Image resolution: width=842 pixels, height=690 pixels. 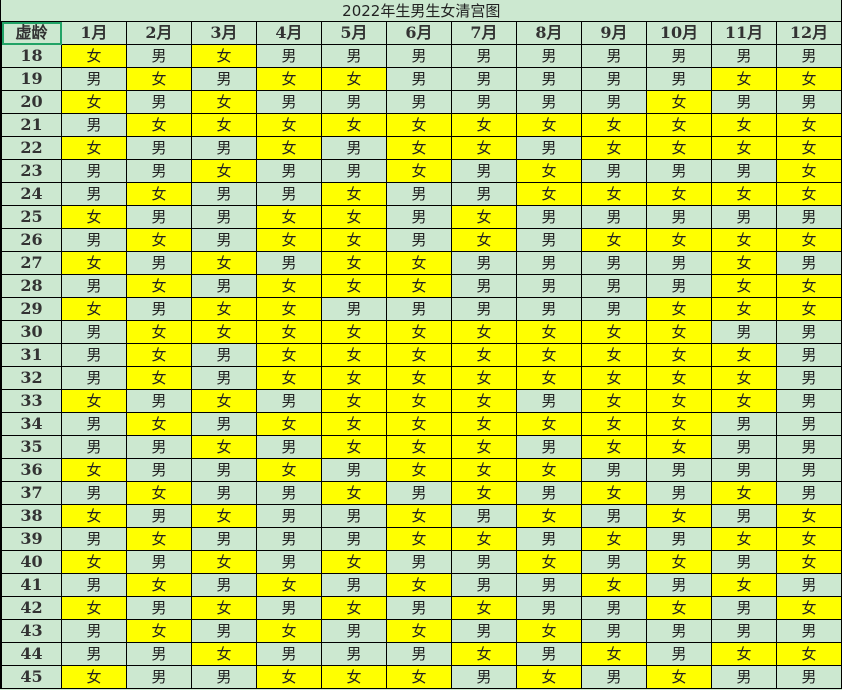 What do you see at coordinates (31, 539) in the screenshot?
I see `age-cell: 39` at bounding box center [31, 539].